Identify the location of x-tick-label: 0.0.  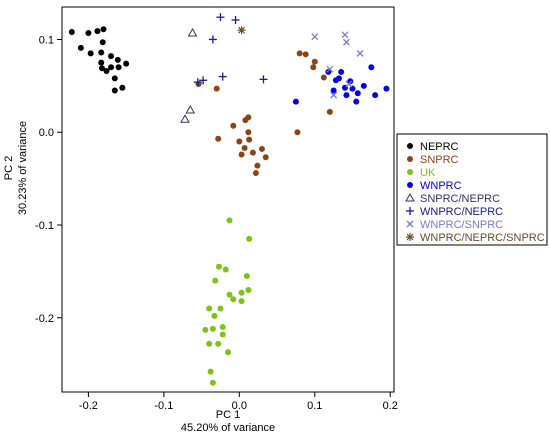
(239, 406).